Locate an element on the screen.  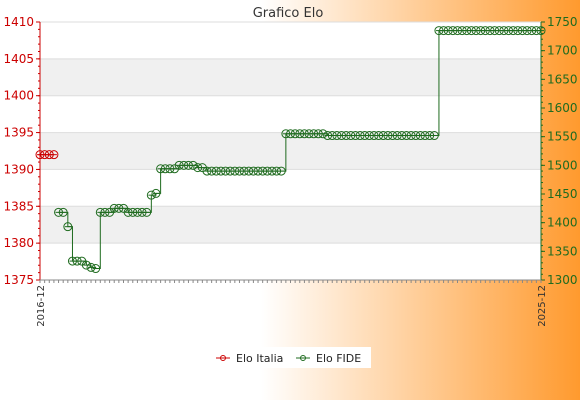
right-tick-label: 1700 is located at coordinates (562, 51).